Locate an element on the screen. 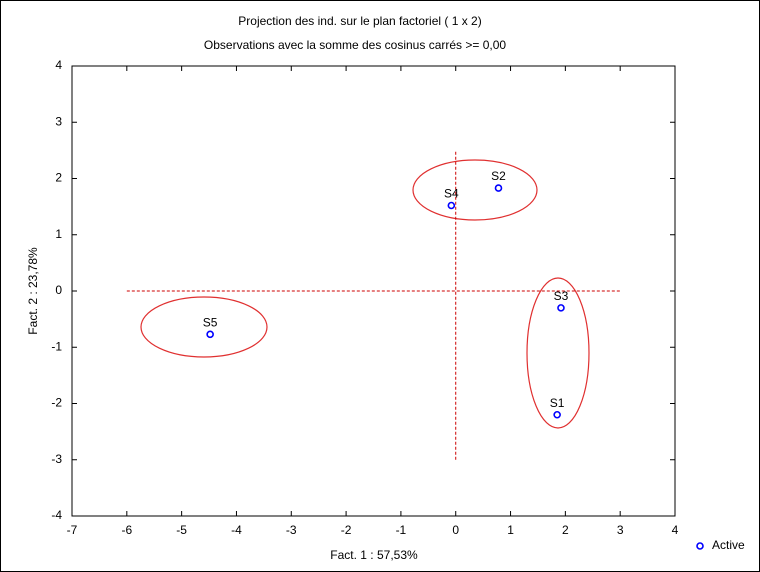  point-label: S5 is located at coordinates (210, 322).